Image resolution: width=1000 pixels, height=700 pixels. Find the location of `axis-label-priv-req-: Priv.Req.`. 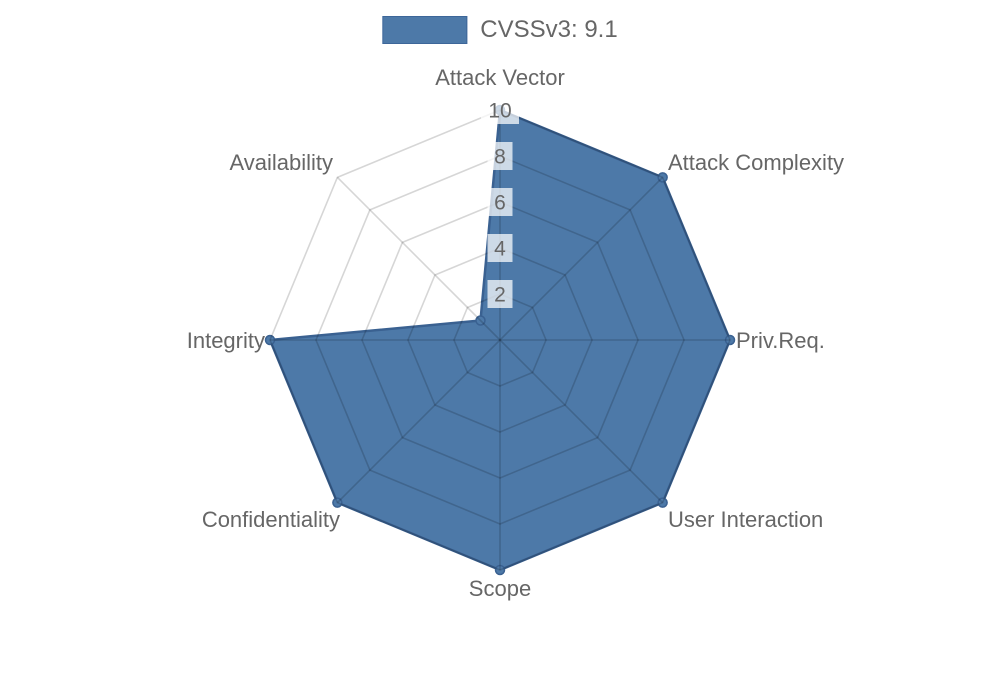

axis-label-priv-req-: Priv.Req. is located at coordinates (780, 340).